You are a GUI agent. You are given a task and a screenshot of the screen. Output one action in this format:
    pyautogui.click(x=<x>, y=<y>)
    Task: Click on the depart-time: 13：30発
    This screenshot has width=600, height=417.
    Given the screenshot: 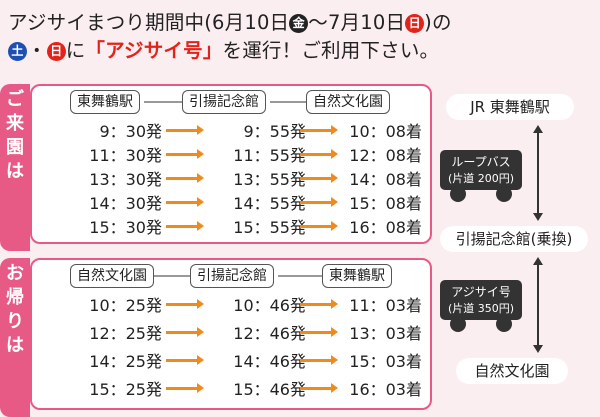 What is the action you would take?
    pyautogui.click(x=125, y=179)
    